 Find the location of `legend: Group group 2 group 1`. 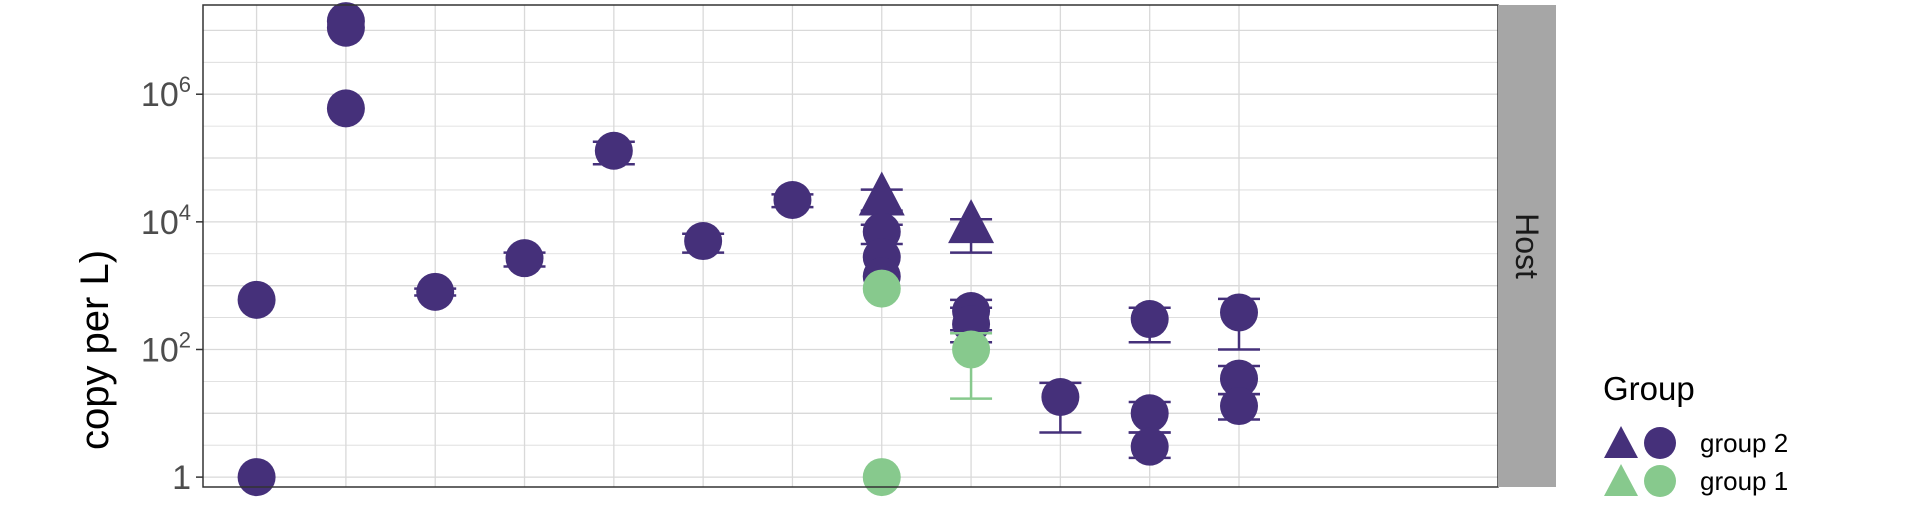

legend: Group group 2 group 1 is located at coordinates (1695, 433).